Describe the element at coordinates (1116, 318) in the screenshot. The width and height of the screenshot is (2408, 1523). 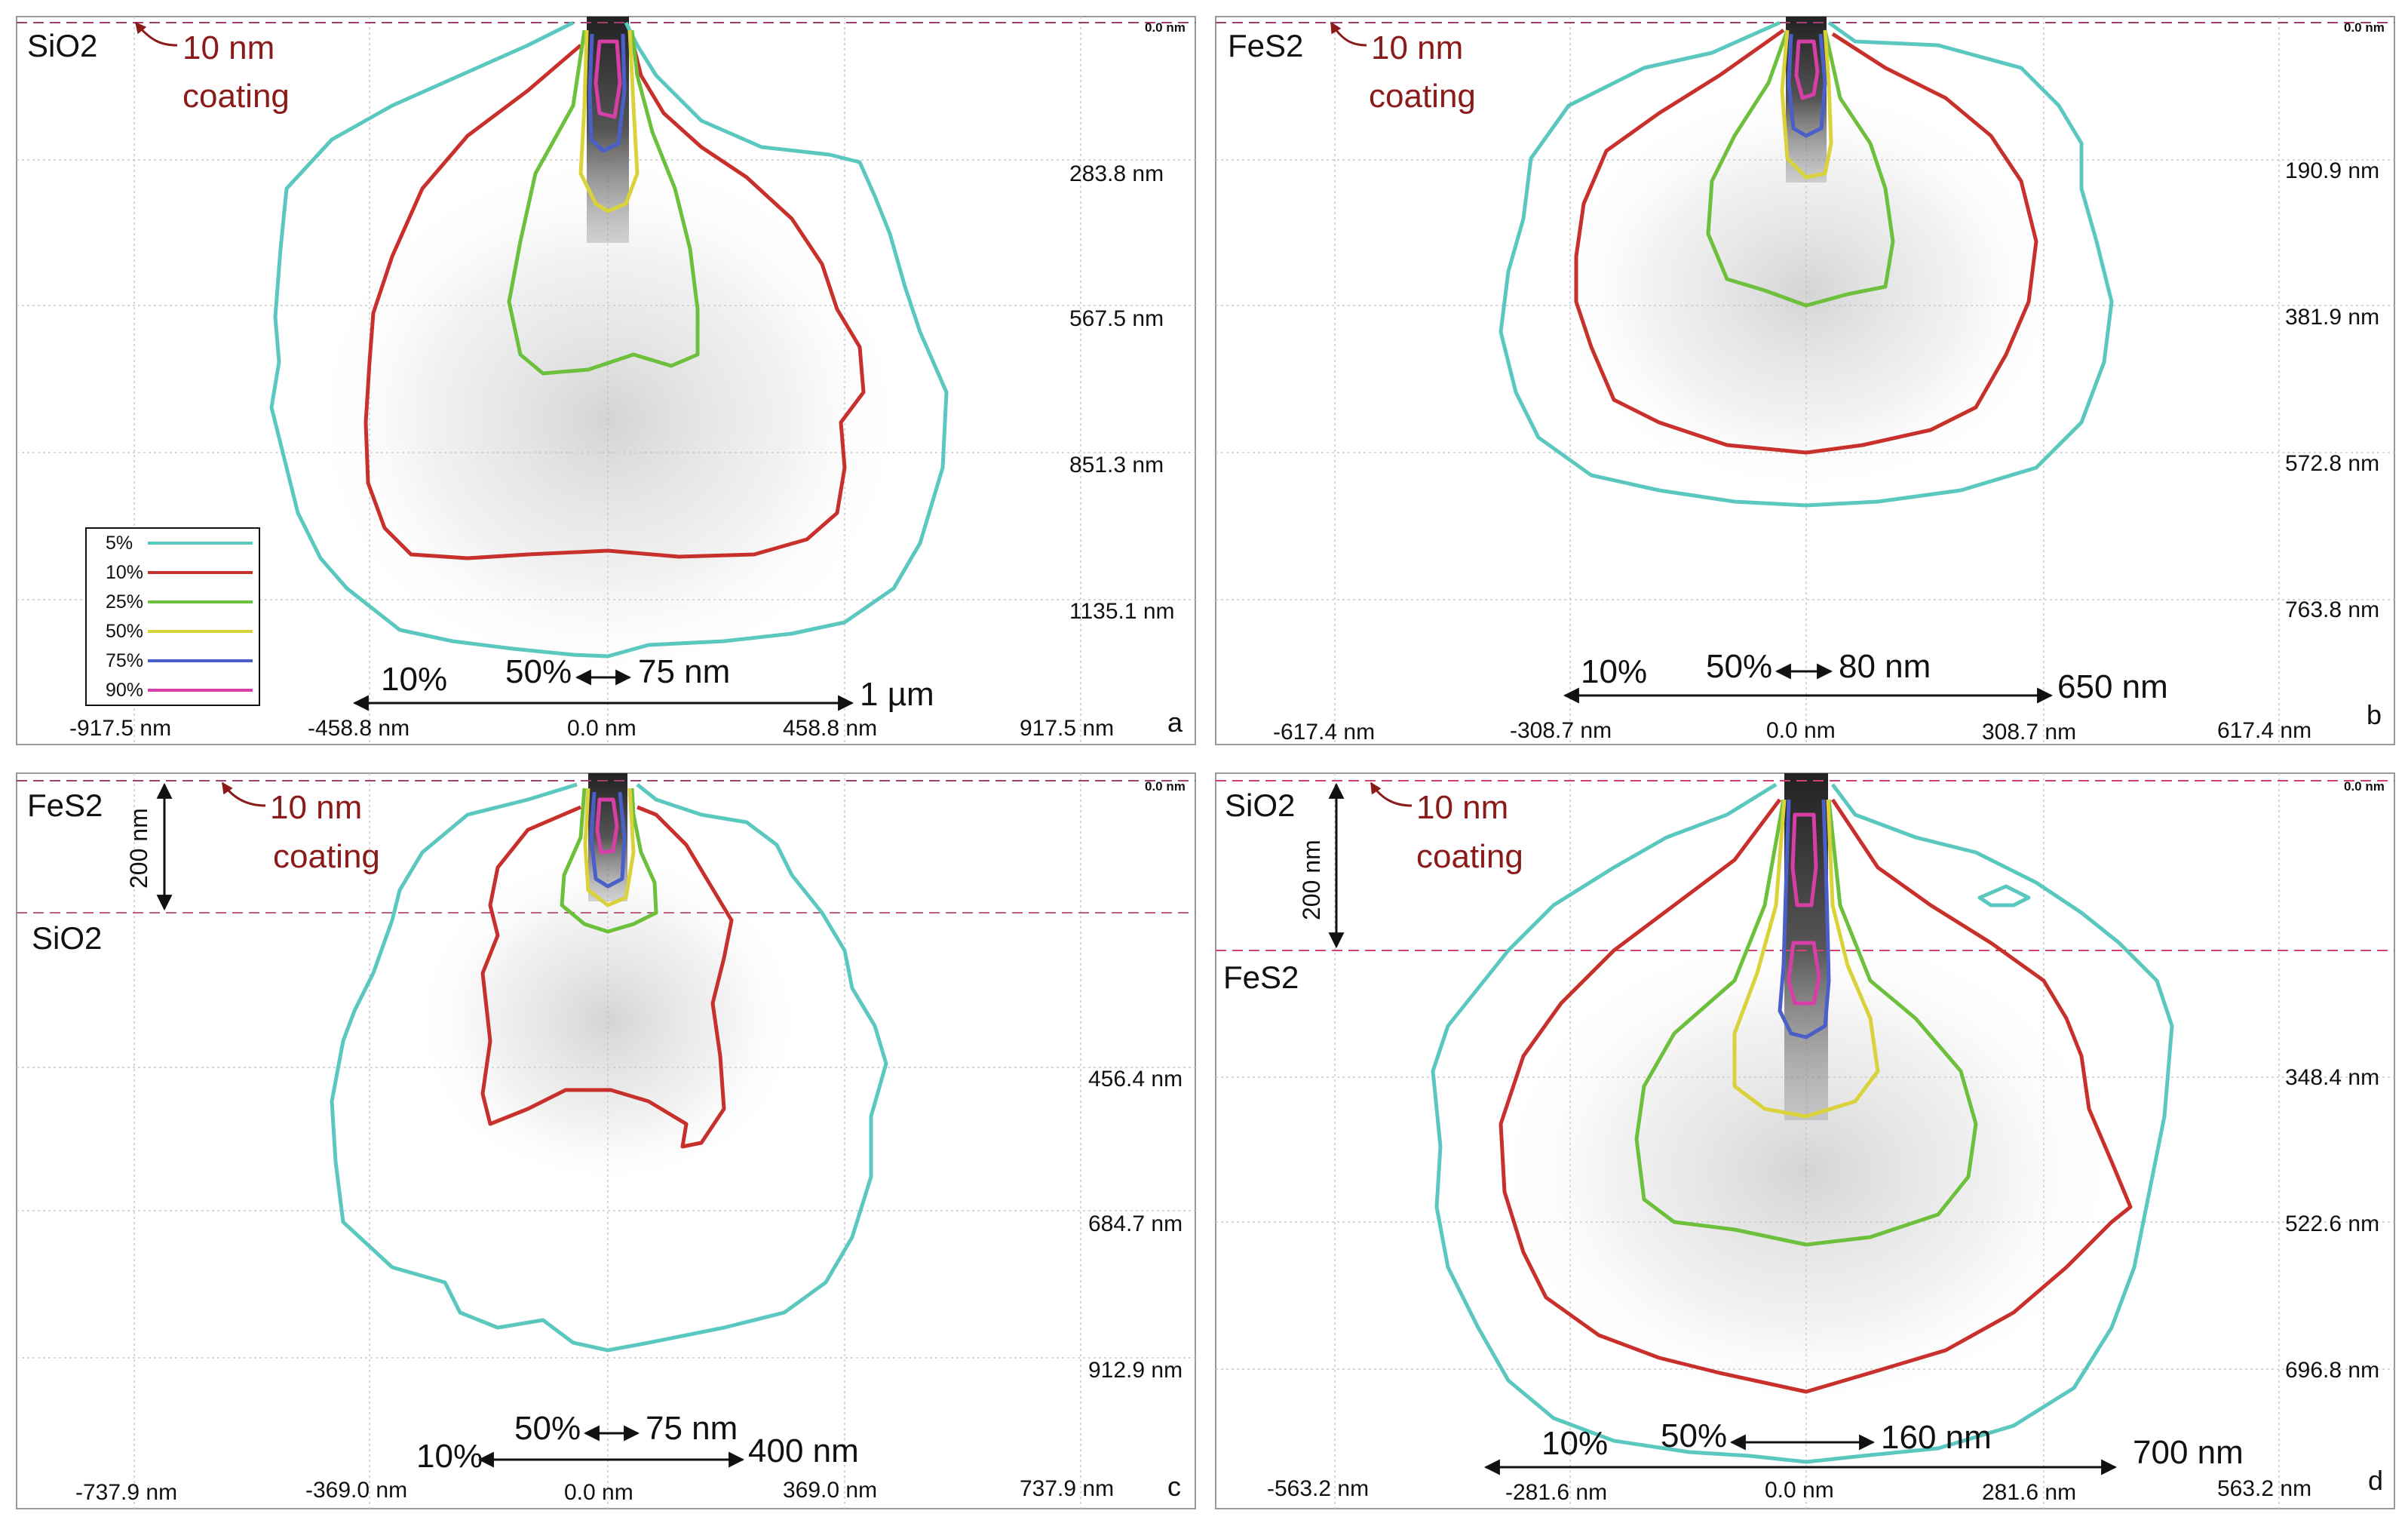
I see `panel-a-y-tick-2: 567.5 nm` at that location.